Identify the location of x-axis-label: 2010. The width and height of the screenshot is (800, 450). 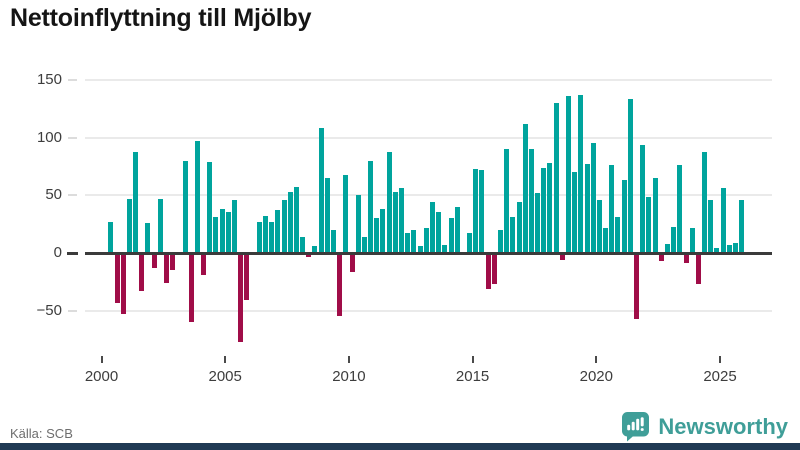
(349, 376).